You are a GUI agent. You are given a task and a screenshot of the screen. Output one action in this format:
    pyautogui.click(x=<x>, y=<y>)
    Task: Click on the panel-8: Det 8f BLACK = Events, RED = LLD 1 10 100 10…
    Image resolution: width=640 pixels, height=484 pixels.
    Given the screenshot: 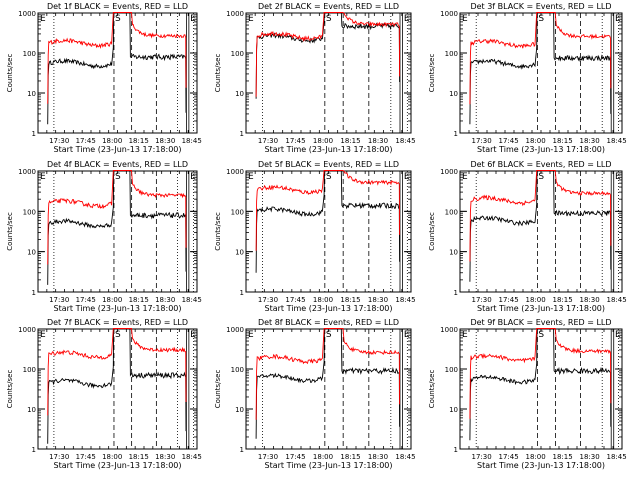 What is the action you would take?
    pyautogui.click(x=315, y=394)
    